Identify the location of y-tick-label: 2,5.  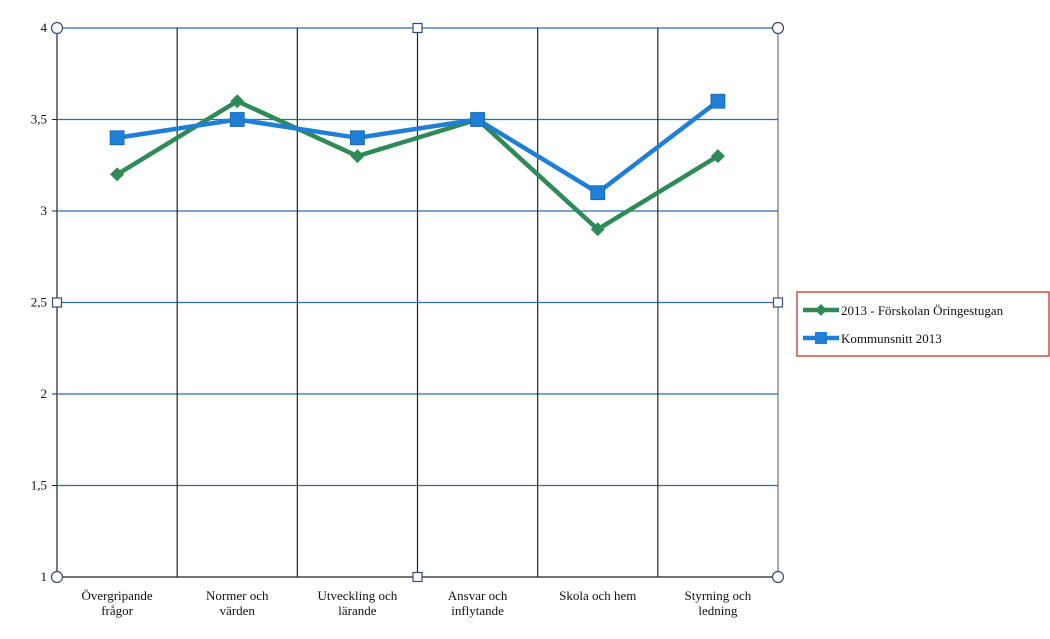
(39, 302).